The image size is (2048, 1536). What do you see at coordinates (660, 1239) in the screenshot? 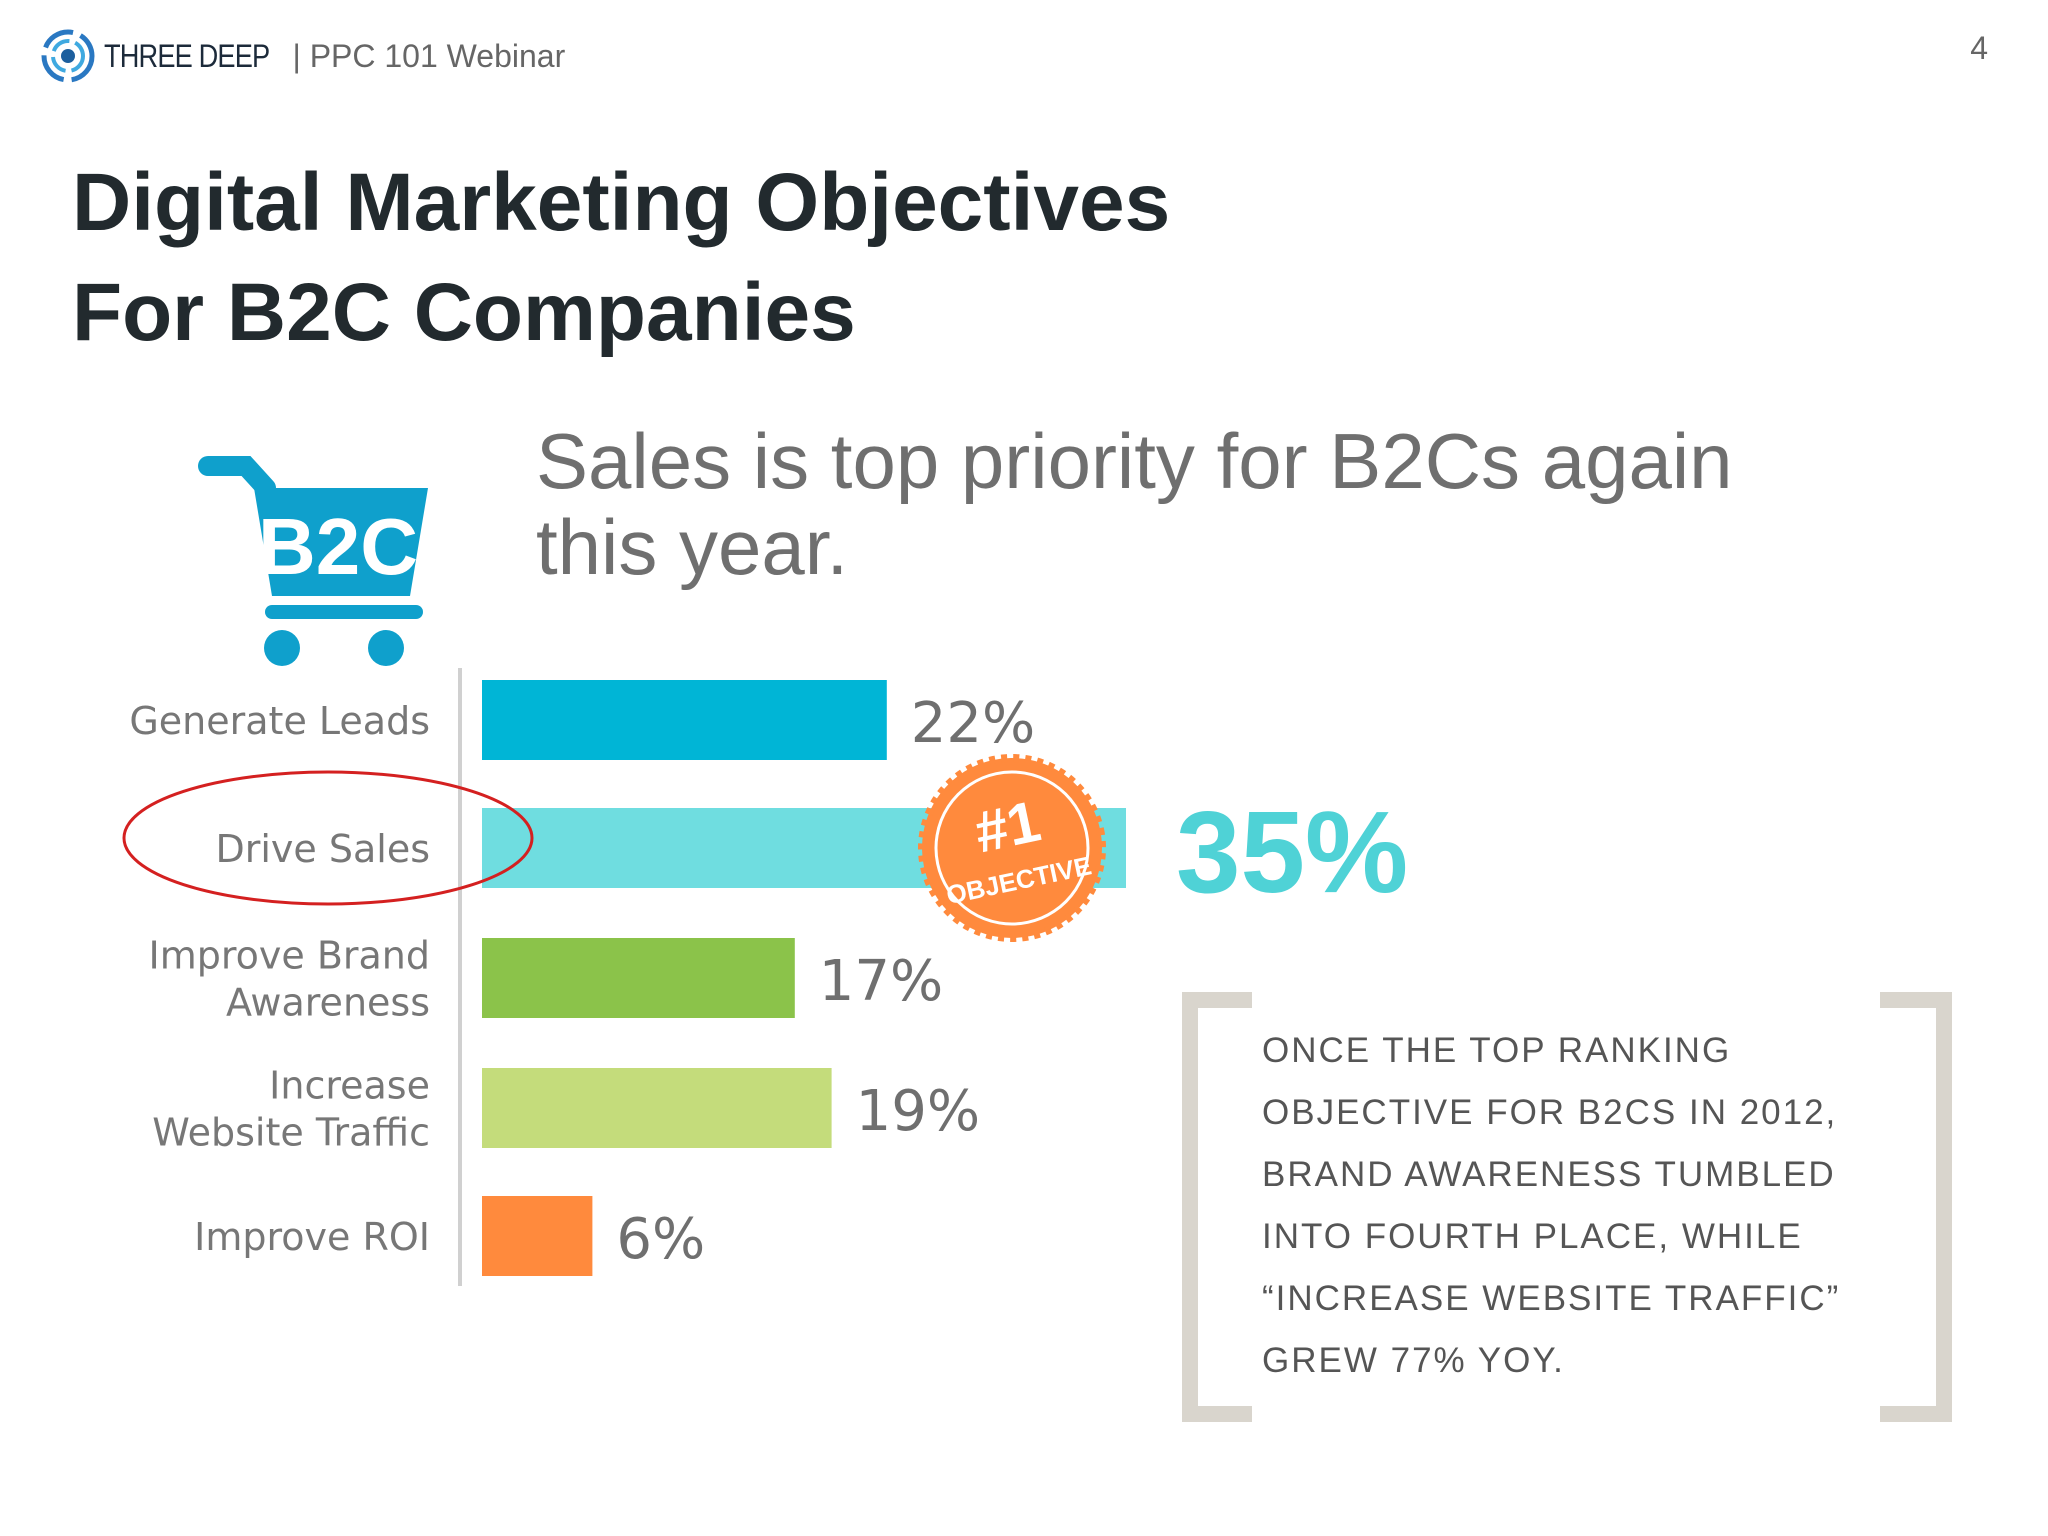
I see `value-label: 6%` at bounding box center [660, 1239].